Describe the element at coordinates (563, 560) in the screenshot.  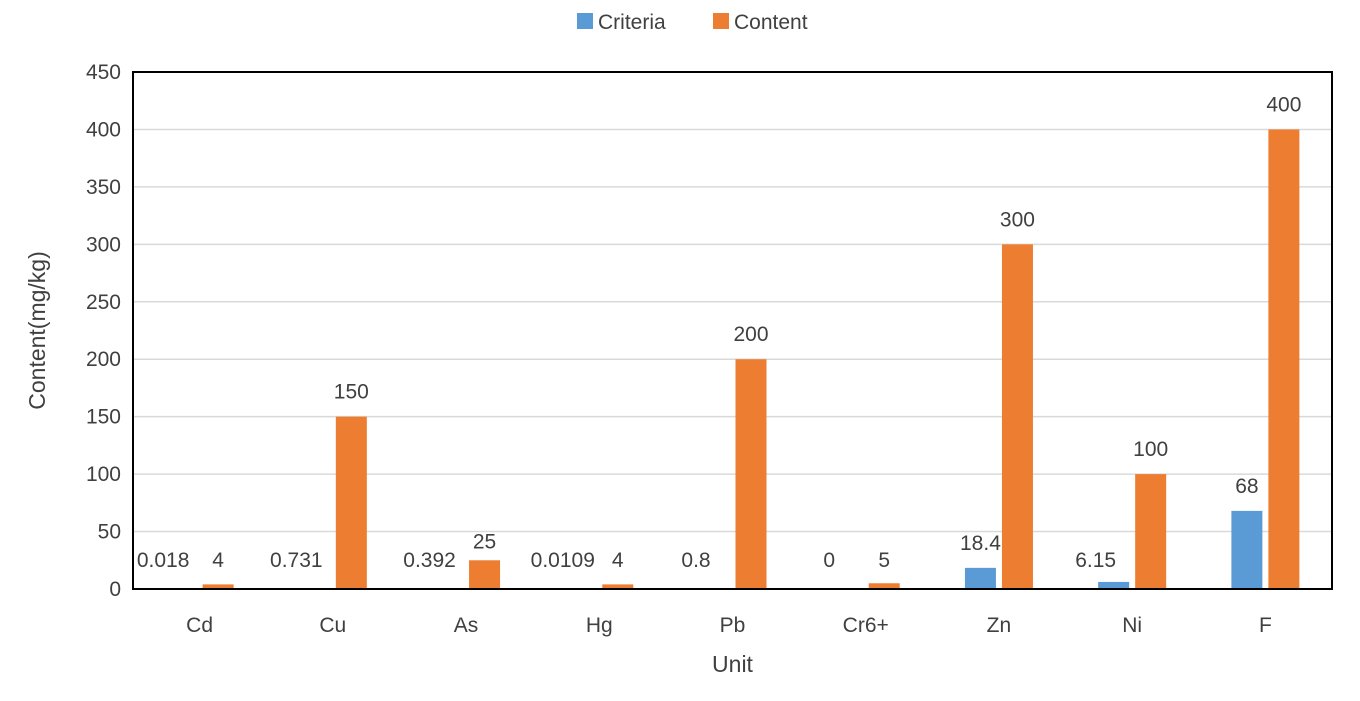
I see `data-label-criteria: 0.0109` at that location.